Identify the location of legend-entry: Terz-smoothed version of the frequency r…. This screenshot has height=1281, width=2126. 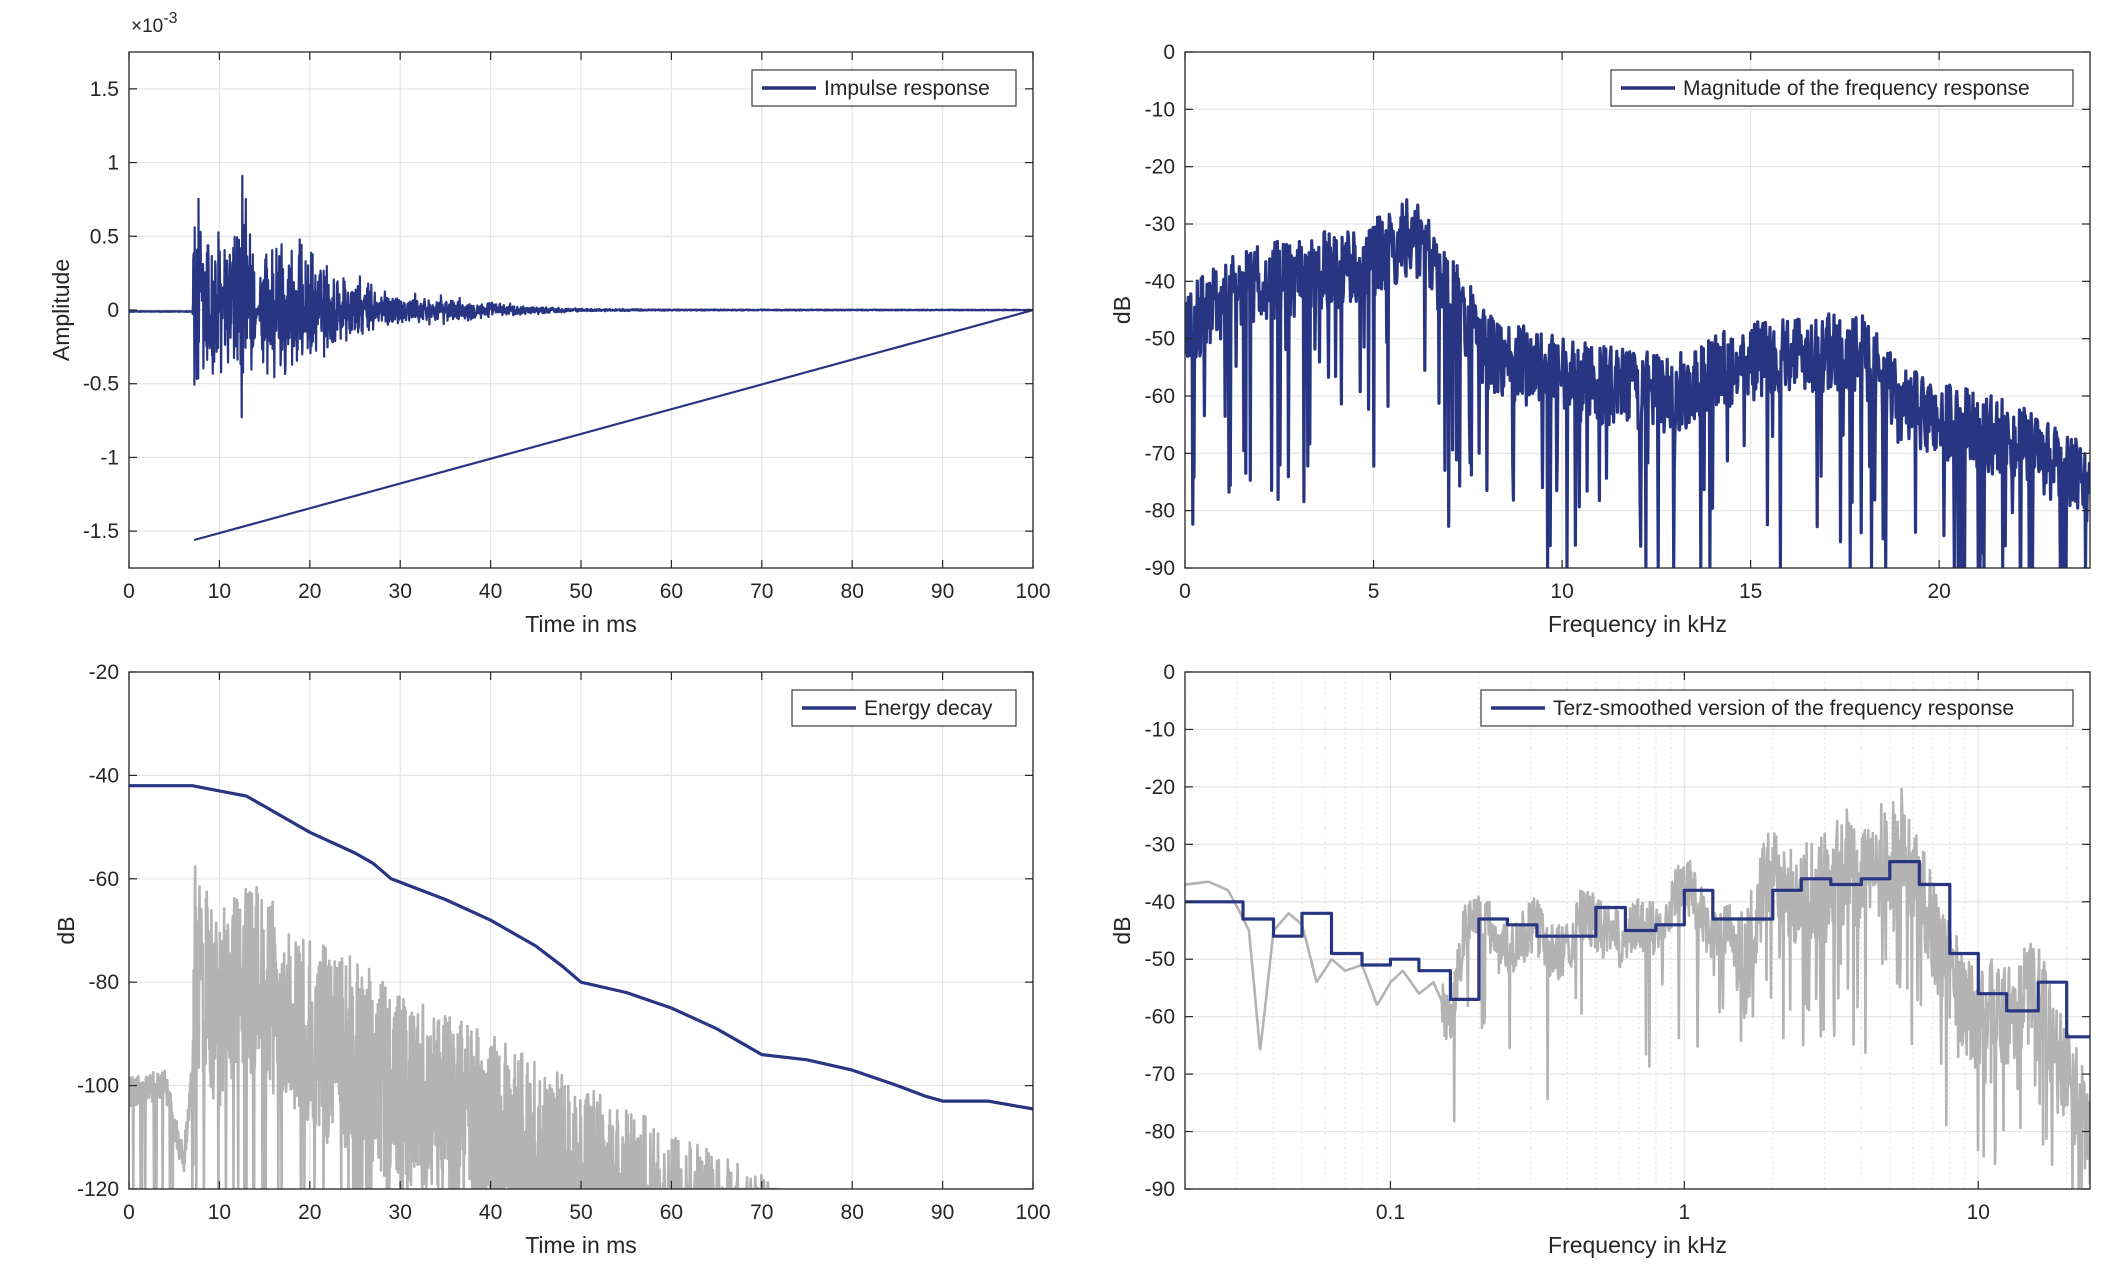
(1783, 708).